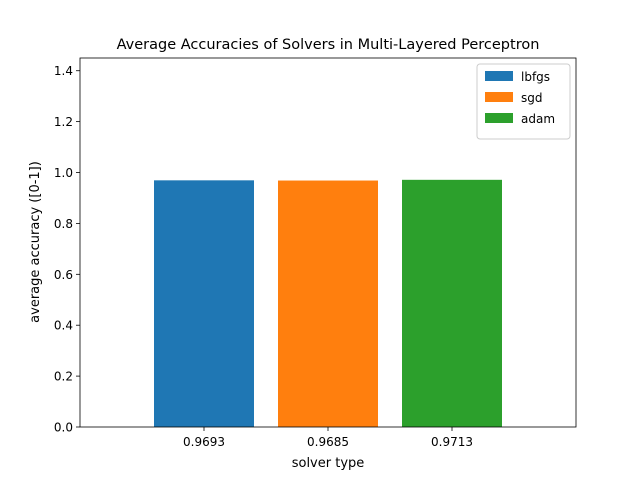  Describe the element at coordinates (328, 463) in the screenshot. I see `x-axis-label: solver type` at that location.